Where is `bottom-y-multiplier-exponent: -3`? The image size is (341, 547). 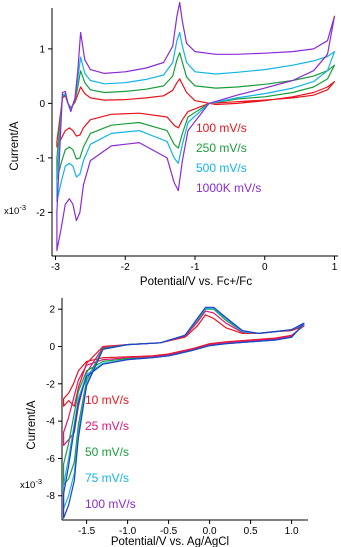 bottom-y-multiplier-exponent: -3 is located at coordinates (38, 481).